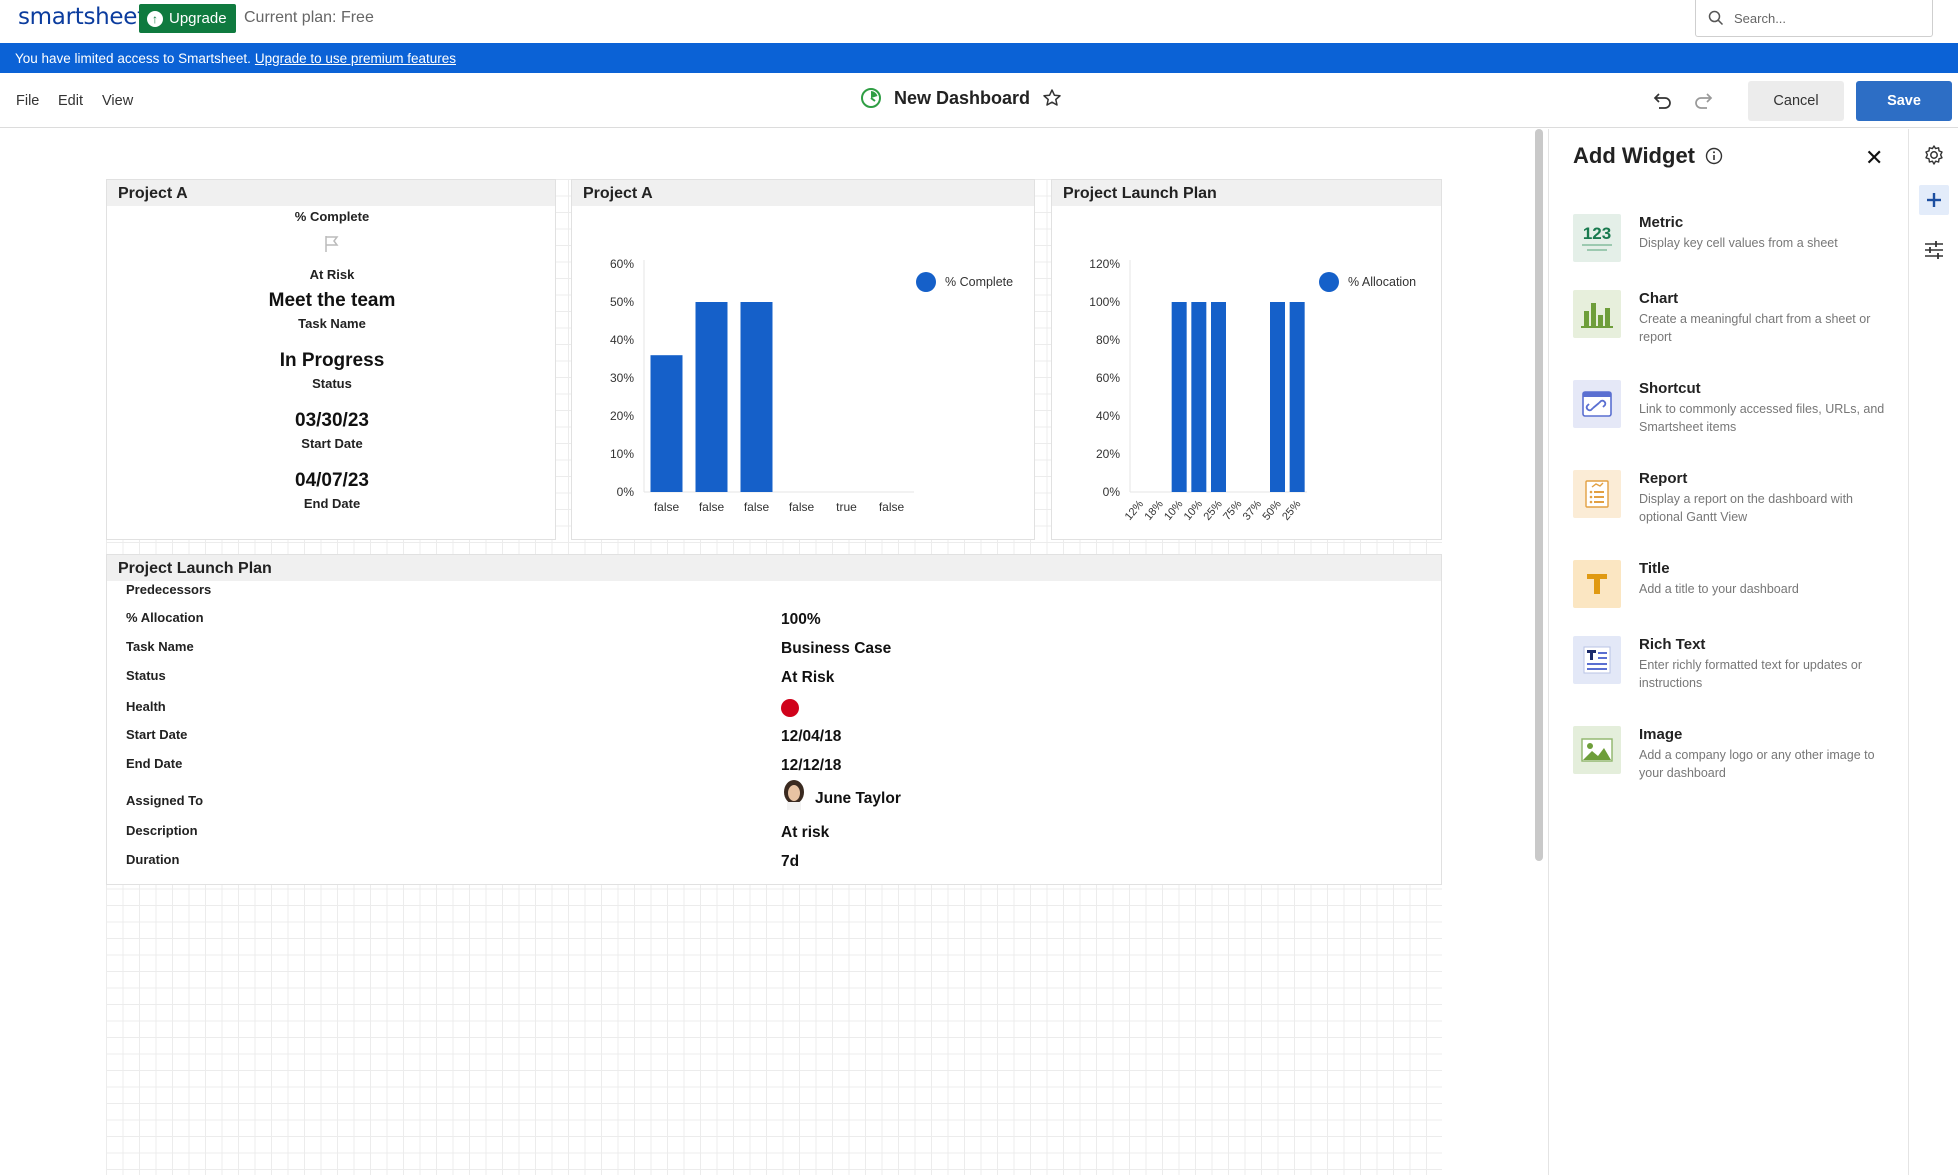 Image resolution: width=1958 pixels, height=1175 pixels. What do you see at coordinates (794, 795) in the screenshot?
I see `avatar` at bounding box center [794, 795].